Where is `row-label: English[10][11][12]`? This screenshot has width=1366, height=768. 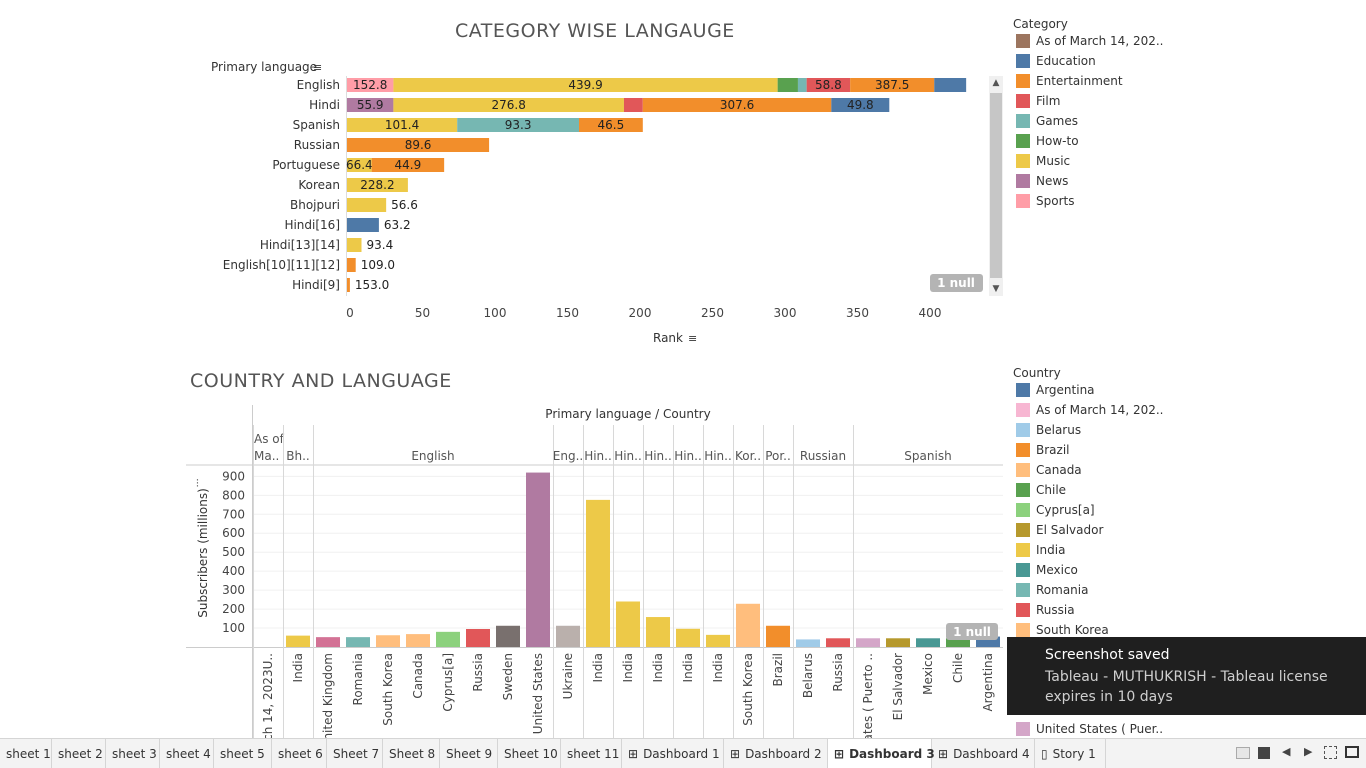
row-label: English[10][11][12] is located at coordinates (281, 265).